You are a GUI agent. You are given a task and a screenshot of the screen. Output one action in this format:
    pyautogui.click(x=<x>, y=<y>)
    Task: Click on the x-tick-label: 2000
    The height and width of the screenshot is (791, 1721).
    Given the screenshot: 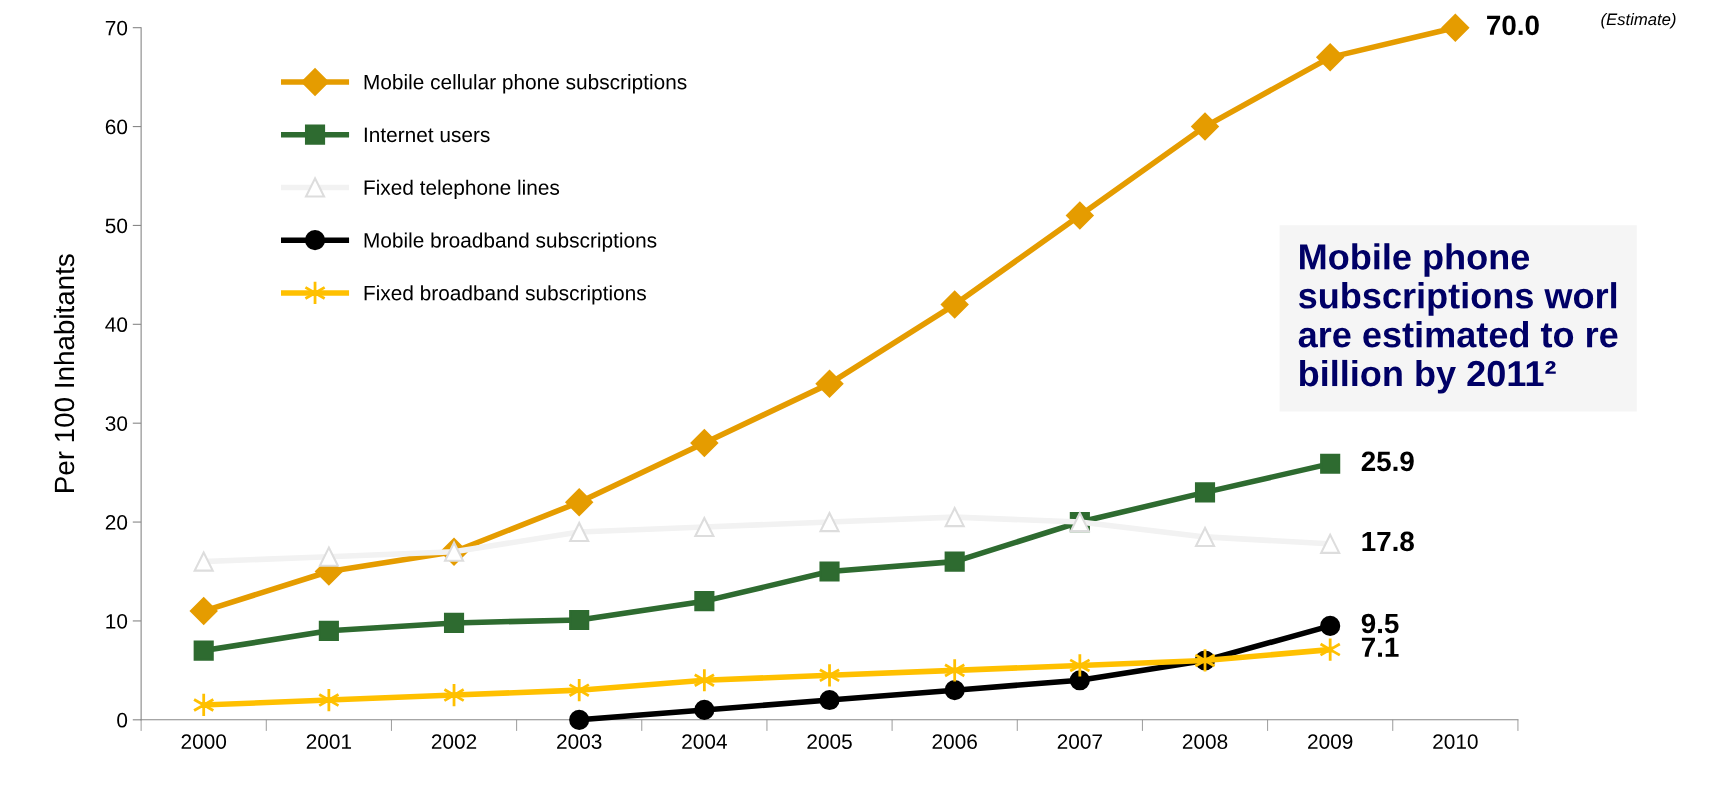 What is the action you would take?
    pyautogui.click(x=204, y=741)
    